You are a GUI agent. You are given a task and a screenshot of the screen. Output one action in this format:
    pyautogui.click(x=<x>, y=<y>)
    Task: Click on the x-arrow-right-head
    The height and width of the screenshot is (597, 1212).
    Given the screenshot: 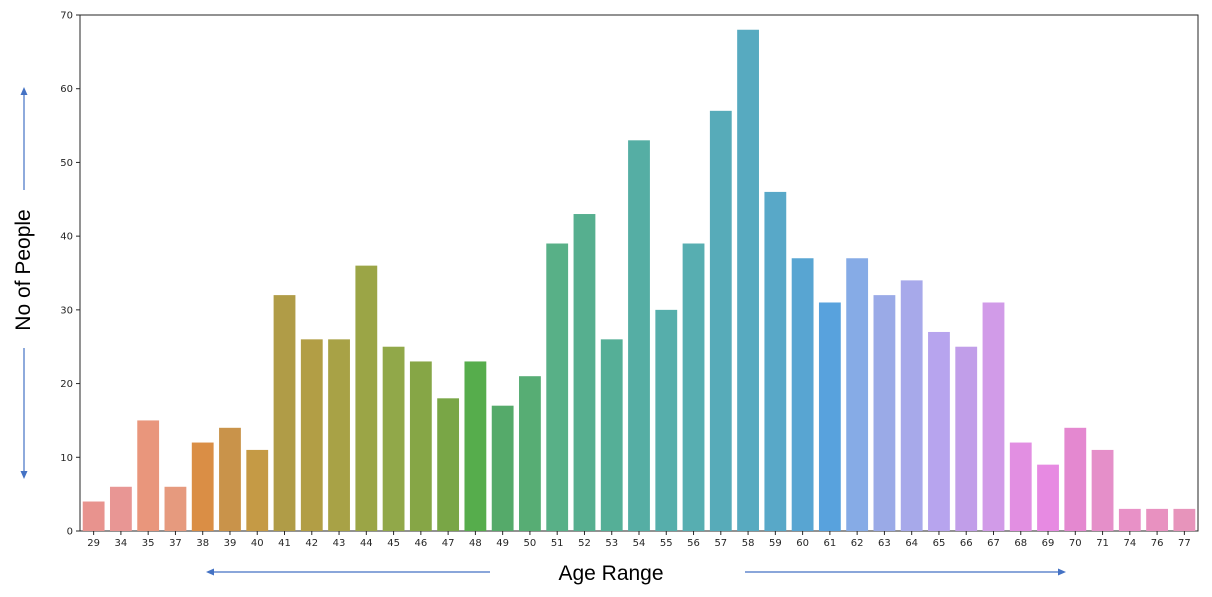 What is the action you would take?
    pyautogui.click(x=1062, y=572)
    